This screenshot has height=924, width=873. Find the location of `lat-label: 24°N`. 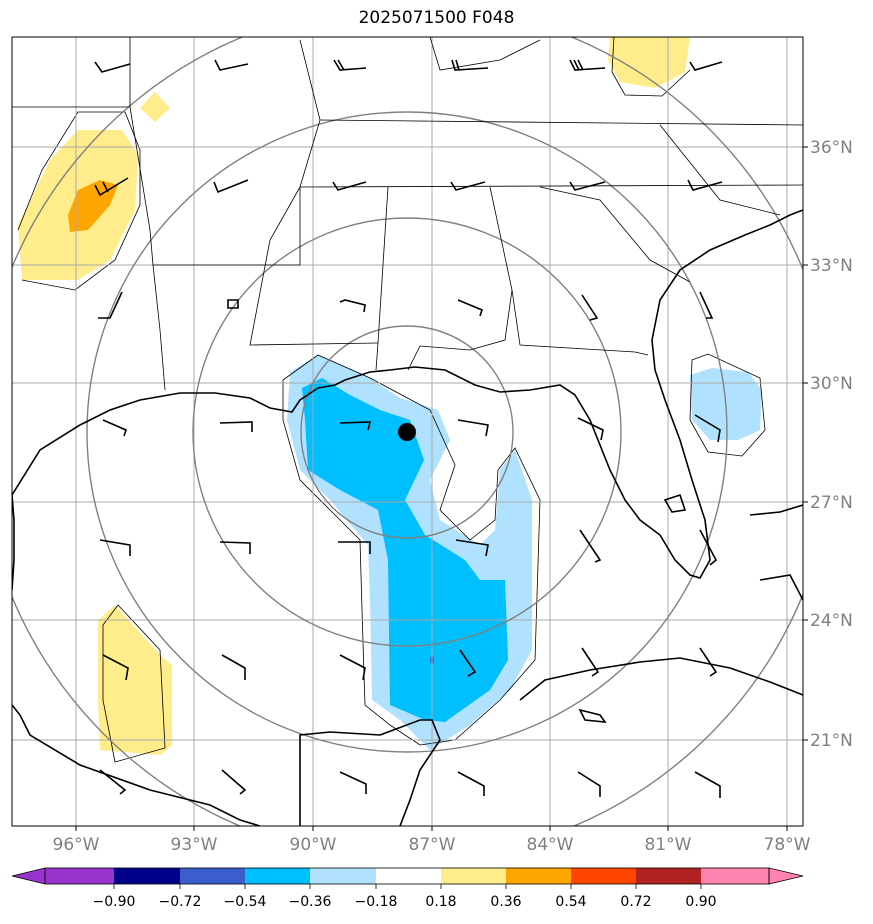

lat-label: 24°N is located at coordinates (831, 621).